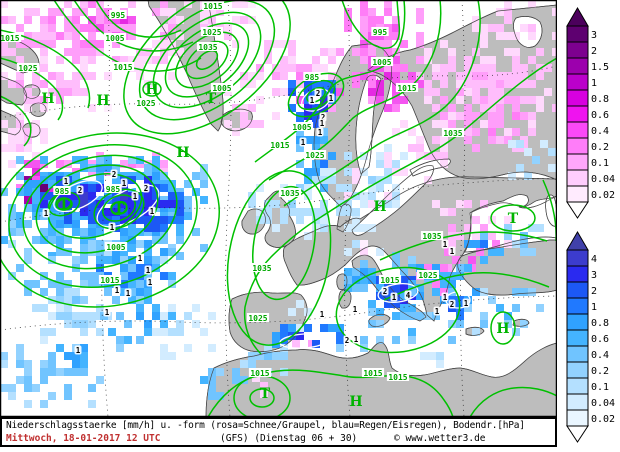 This screenshot has height=452, width=620. Describe the element at coordinates (301, 127) in the screenshot. I see `isobar-value-label: 1005` at that location.